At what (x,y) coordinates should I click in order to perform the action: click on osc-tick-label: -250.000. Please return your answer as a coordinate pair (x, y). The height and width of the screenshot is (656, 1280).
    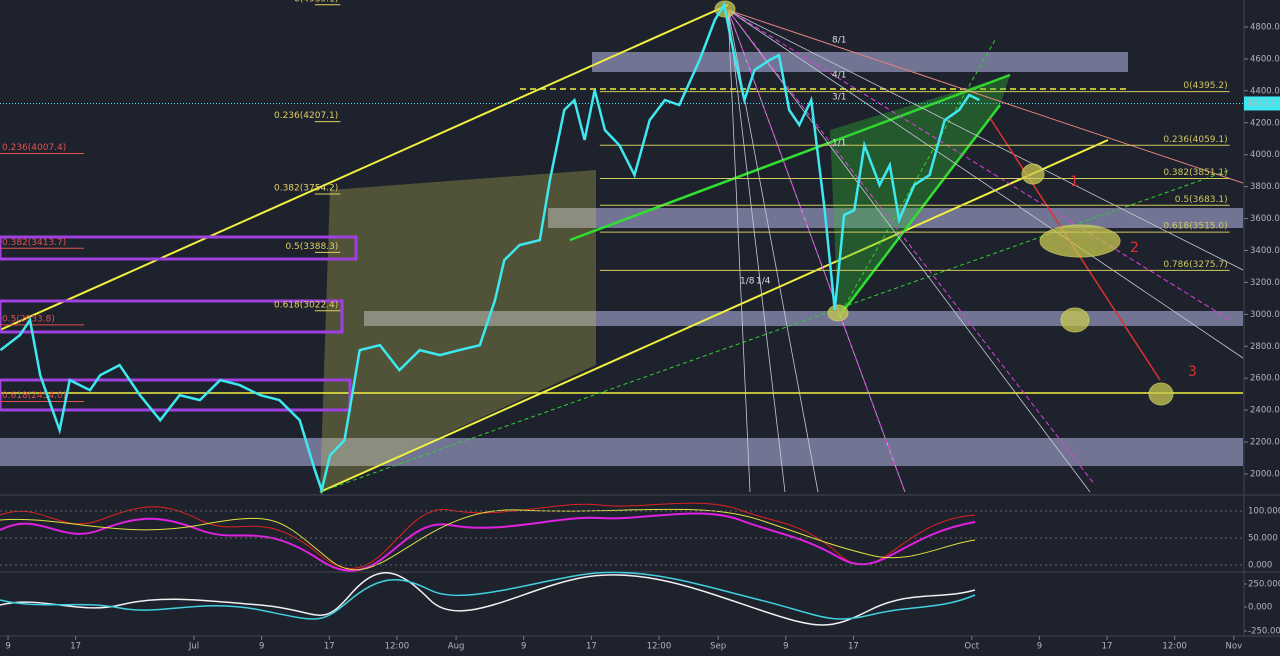
    Looking at the image, I should click on (1264, 632).